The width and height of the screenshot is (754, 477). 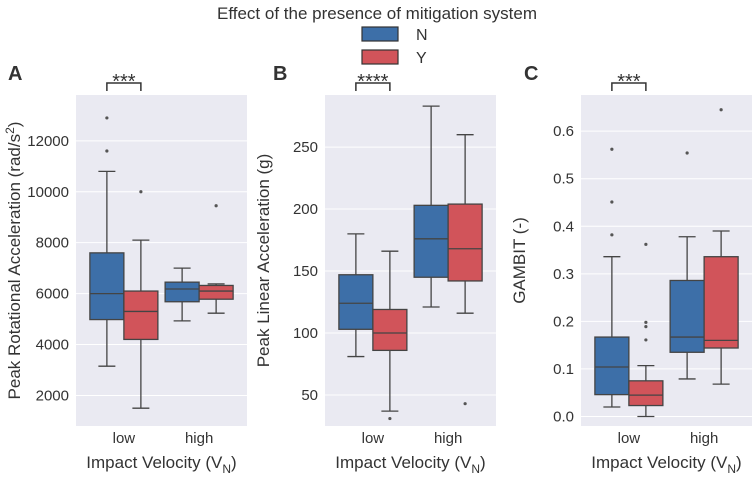 I want to click on legend-swatch-y, so click(x=380, y=57).